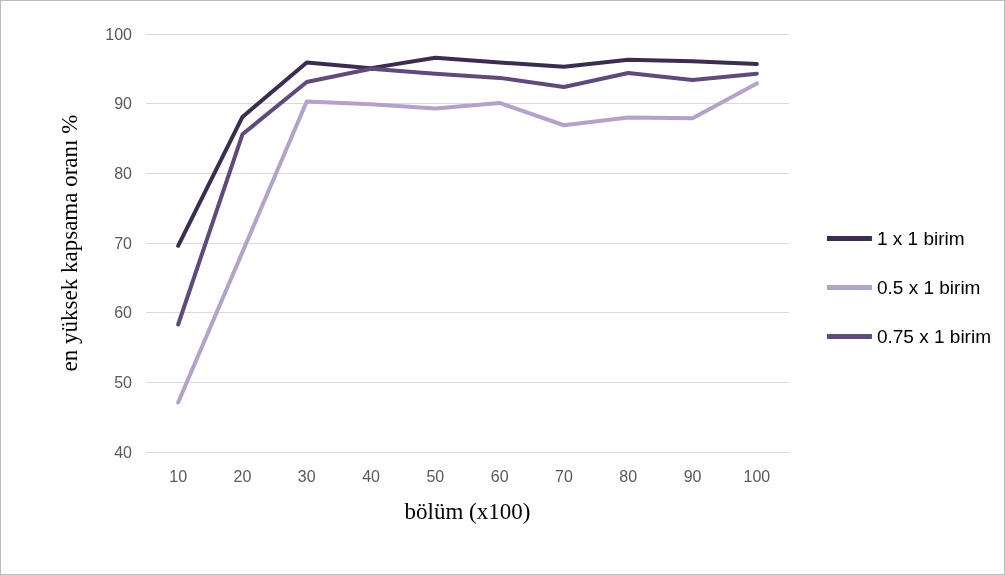 The image size is (1005, 575). Describe the element at coordinates (499, 476) in the screenshot. I see `x-tick-label: 60` at that location.